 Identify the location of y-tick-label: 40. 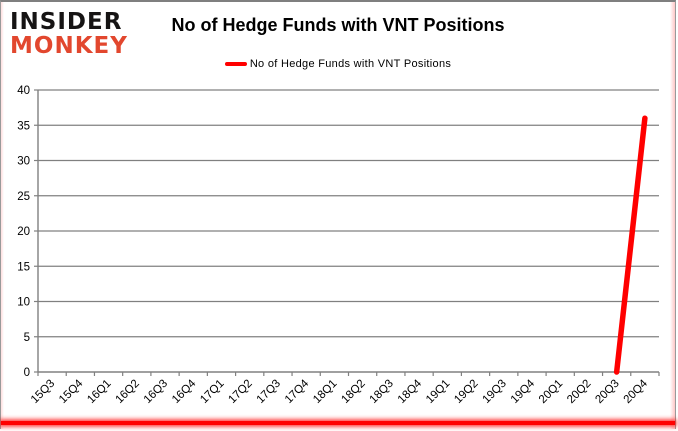
(23, 91).